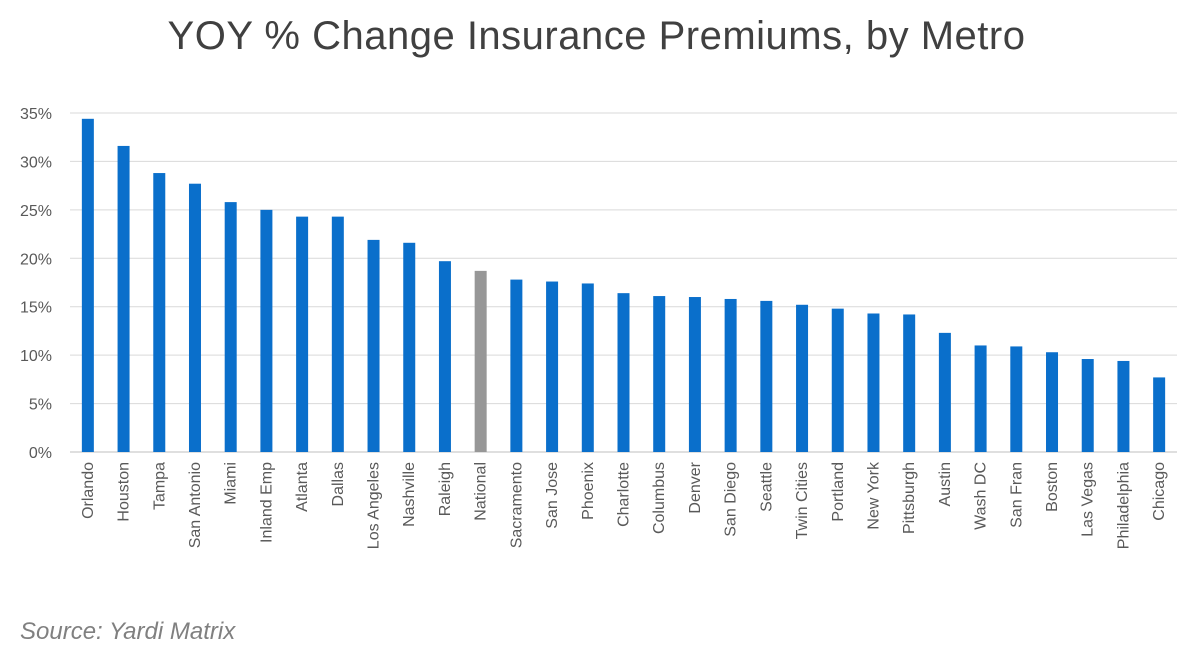  Describe the element at coordinates (659, 374) in the screenshot. I see `bar-columbus` at that location.